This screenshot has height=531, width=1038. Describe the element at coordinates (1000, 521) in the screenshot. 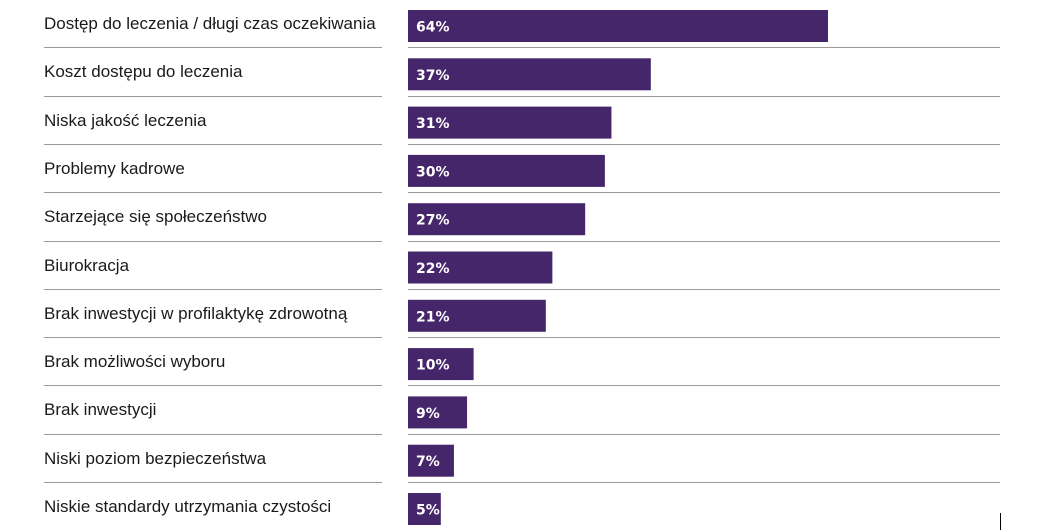

I see `axis-tick-mark` at that location.